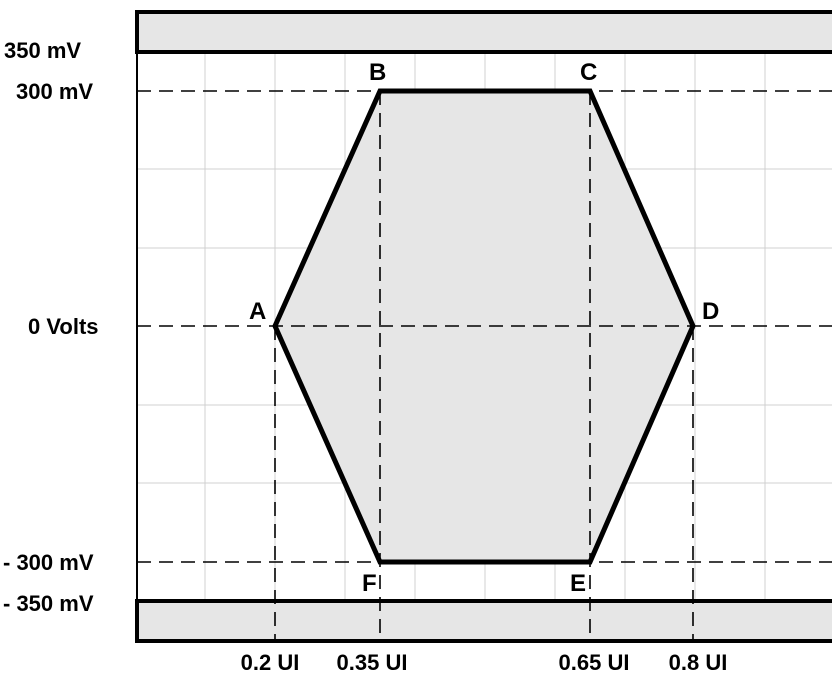  What do you see at coordinates (483, 32) in the screenshot?
I see `upper-limit-bar` at bounding box center [483, 32].